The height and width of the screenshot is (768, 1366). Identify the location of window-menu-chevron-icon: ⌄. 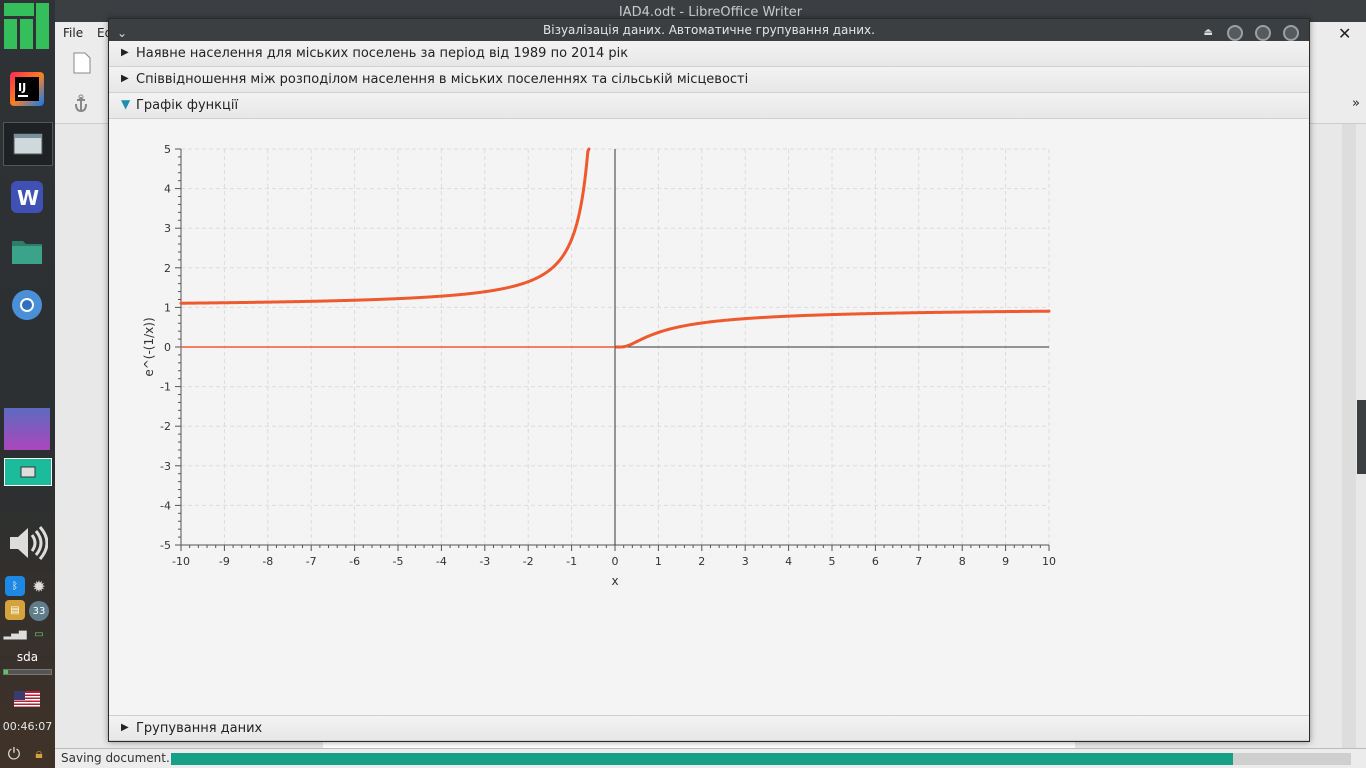
(122, 33).